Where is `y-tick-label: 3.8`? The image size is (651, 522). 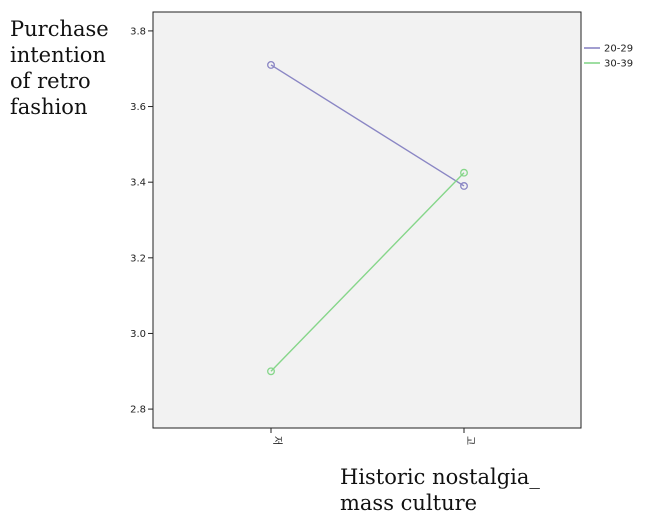
y-tick-label: 3.8 is located at coordinates (138, 31).